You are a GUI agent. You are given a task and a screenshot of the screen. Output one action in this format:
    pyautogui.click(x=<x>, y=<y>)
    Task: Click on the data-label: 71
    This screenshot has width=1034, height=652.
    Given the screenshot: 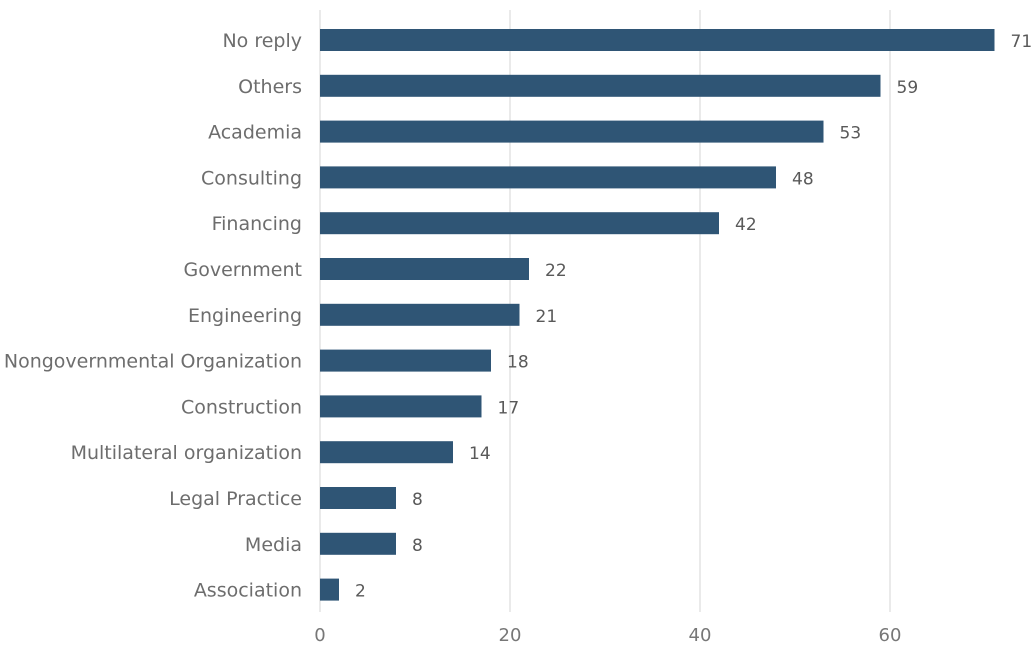 What is the action you would take?
    pyautogui.click(x=1022, y=42)
    